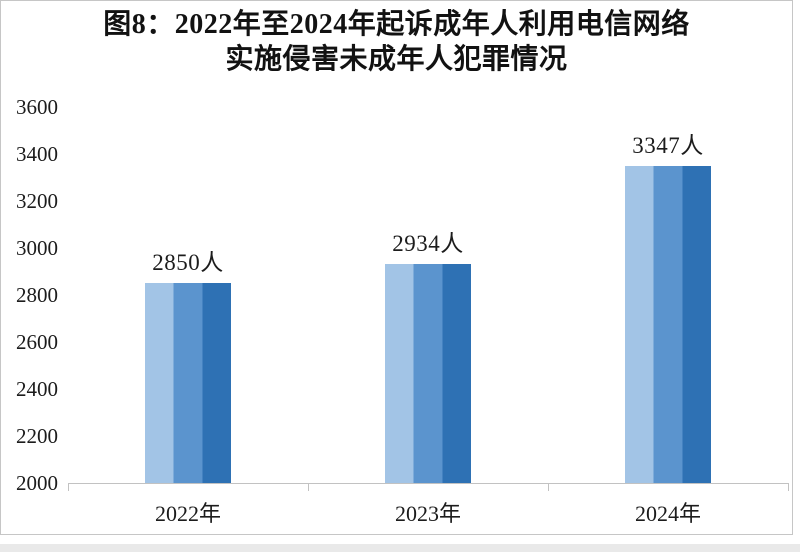 This screenshot has height=552, width=800. Describe the element at coordinates (37, 295) in the screenshot. I see `y-axis-label: 2800` at that location.